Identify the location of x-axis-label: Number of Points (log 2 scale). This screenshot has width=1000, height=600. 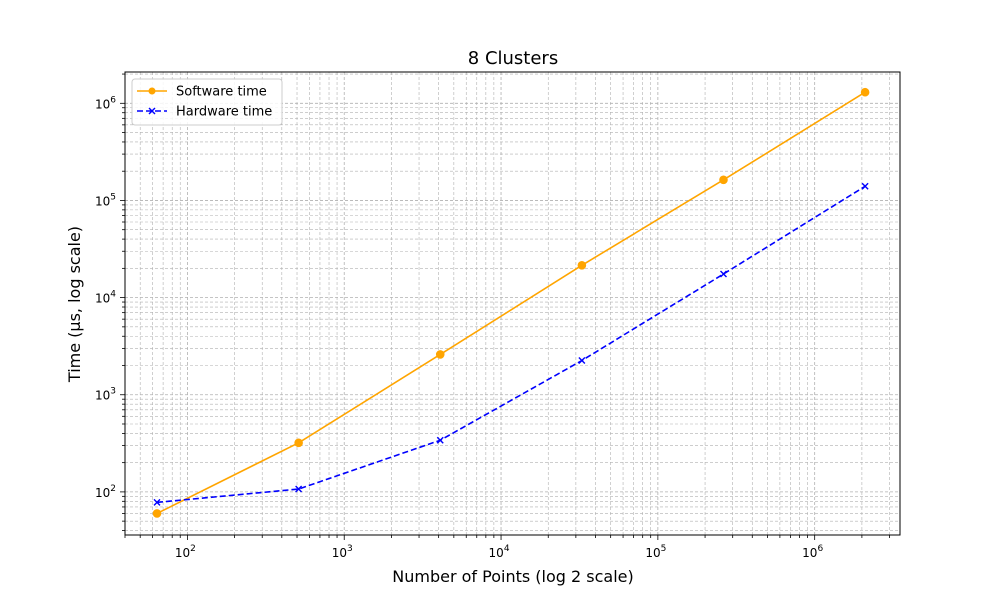
(512, 576).